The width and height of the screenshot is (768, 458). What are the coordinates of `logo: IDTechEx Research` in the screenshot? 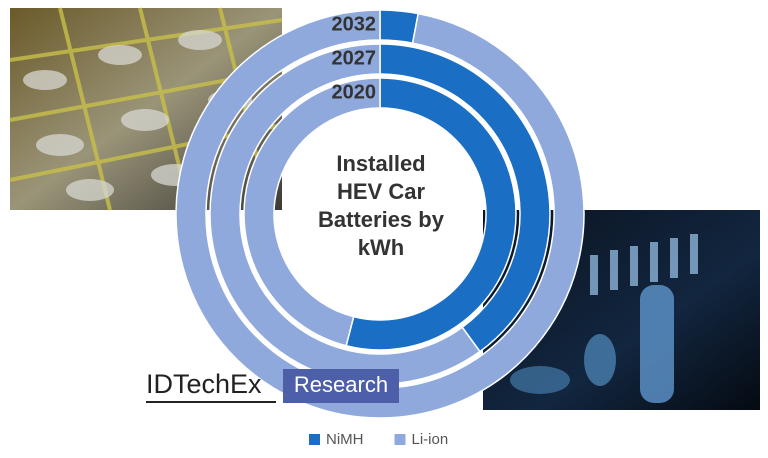 It's located at (272, 386).